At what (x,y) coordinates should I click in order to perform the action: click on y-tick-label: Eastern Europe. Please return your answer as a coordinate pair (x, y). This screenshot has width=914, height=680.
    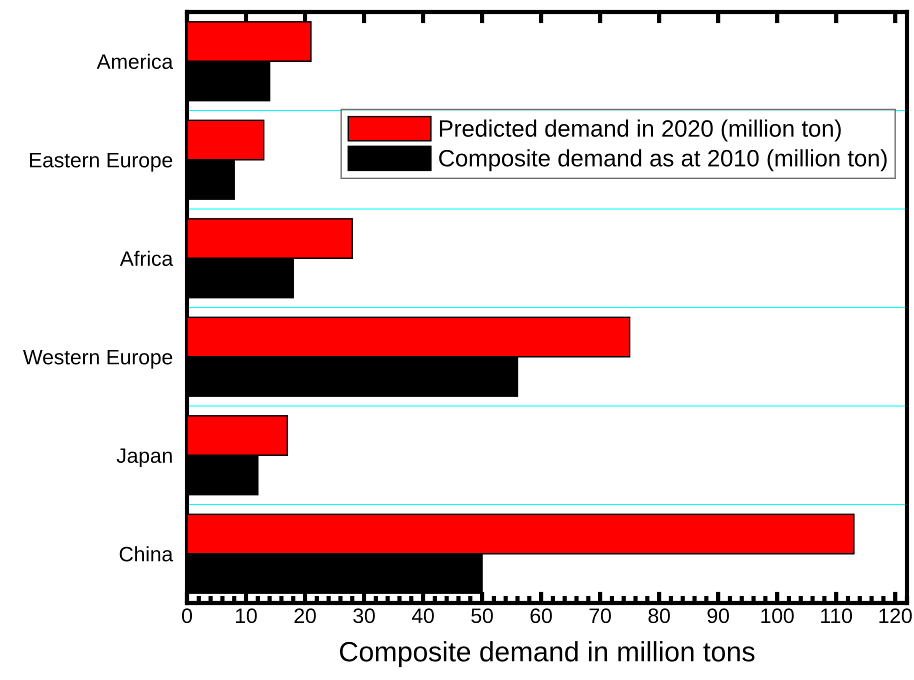
    Looking at the image, I should click on (101, 162).